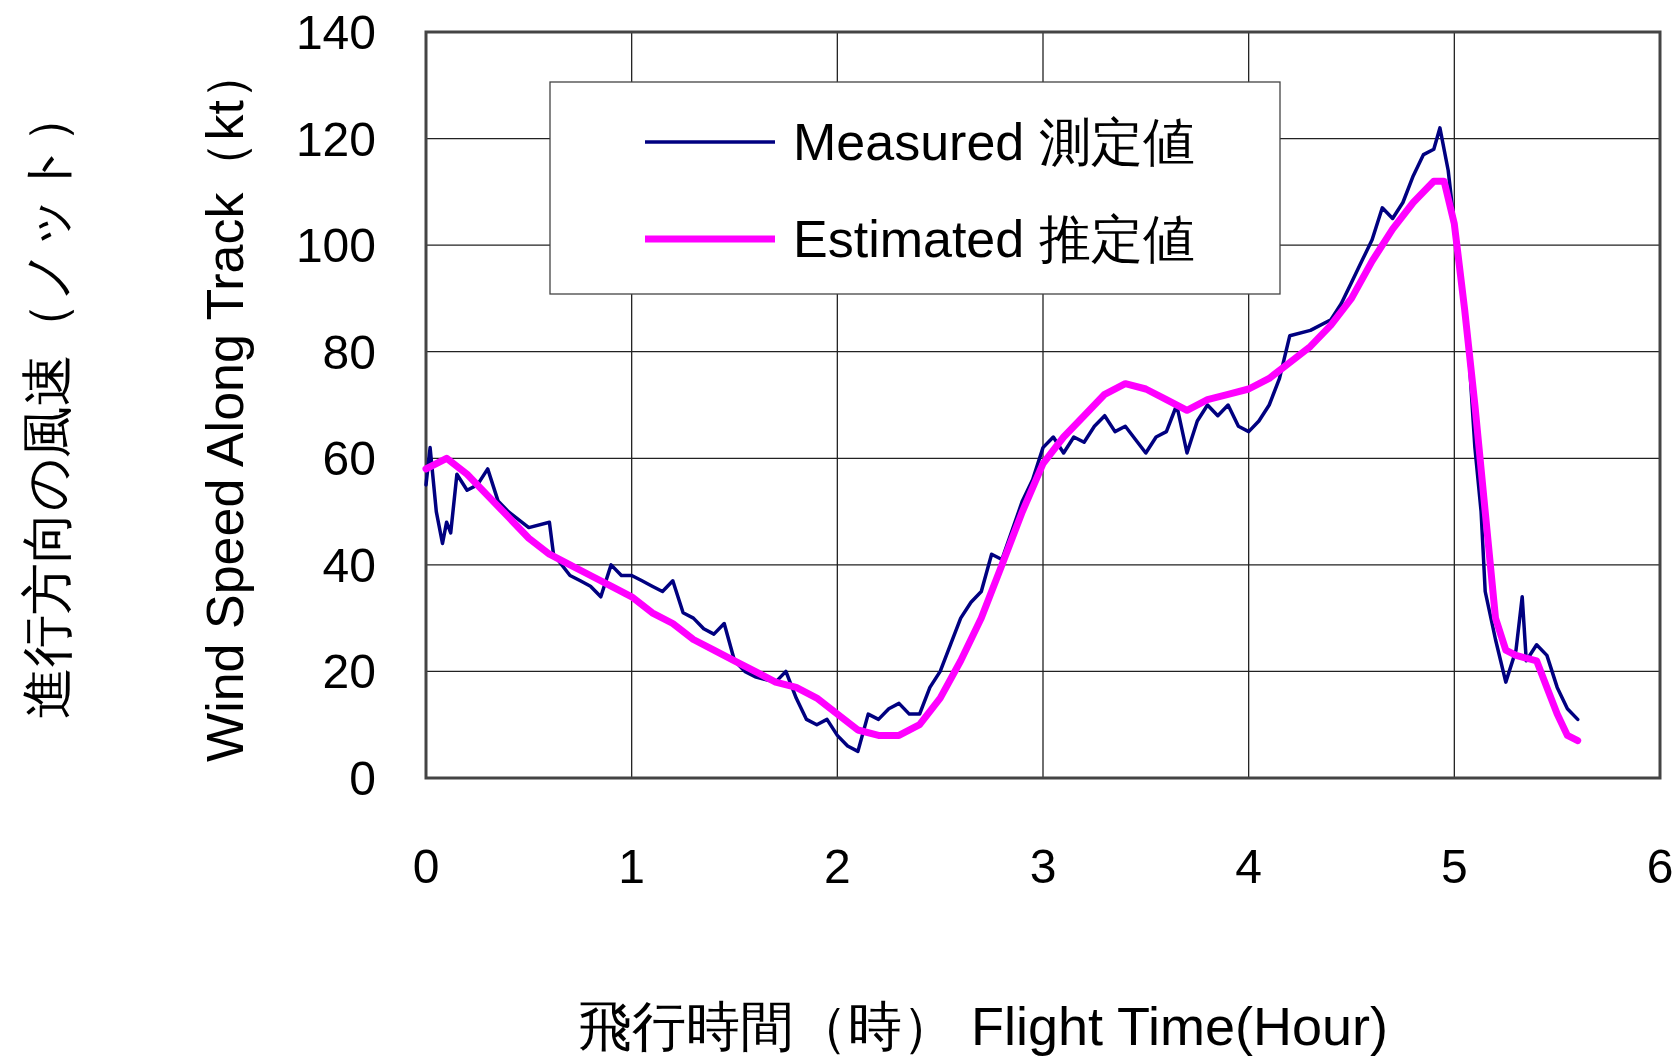 This screenshot has height=1057, width=1679. Describe the element at coordinates (837, 866) in the screenshot. I see `x-tick-label: 2` at that location.